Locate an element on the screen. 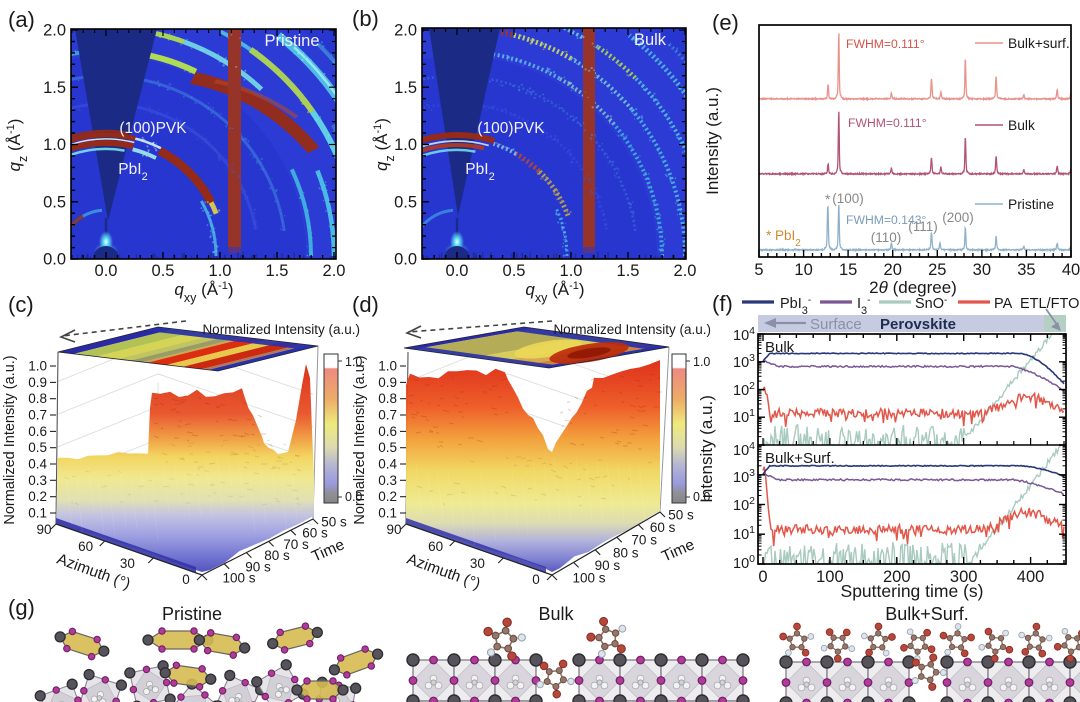 This screenshot has width=1080, height=702. svg-text: FWHM=0.143° is located at coordinates (886, 220).